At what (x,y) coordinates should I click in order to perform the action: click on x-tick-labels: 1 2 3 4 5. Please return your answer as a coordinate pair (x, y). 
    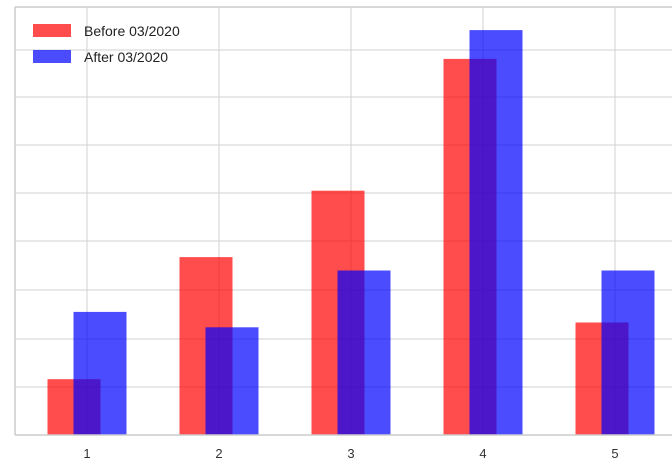
    Looking at the image, I should click on (350, 453).